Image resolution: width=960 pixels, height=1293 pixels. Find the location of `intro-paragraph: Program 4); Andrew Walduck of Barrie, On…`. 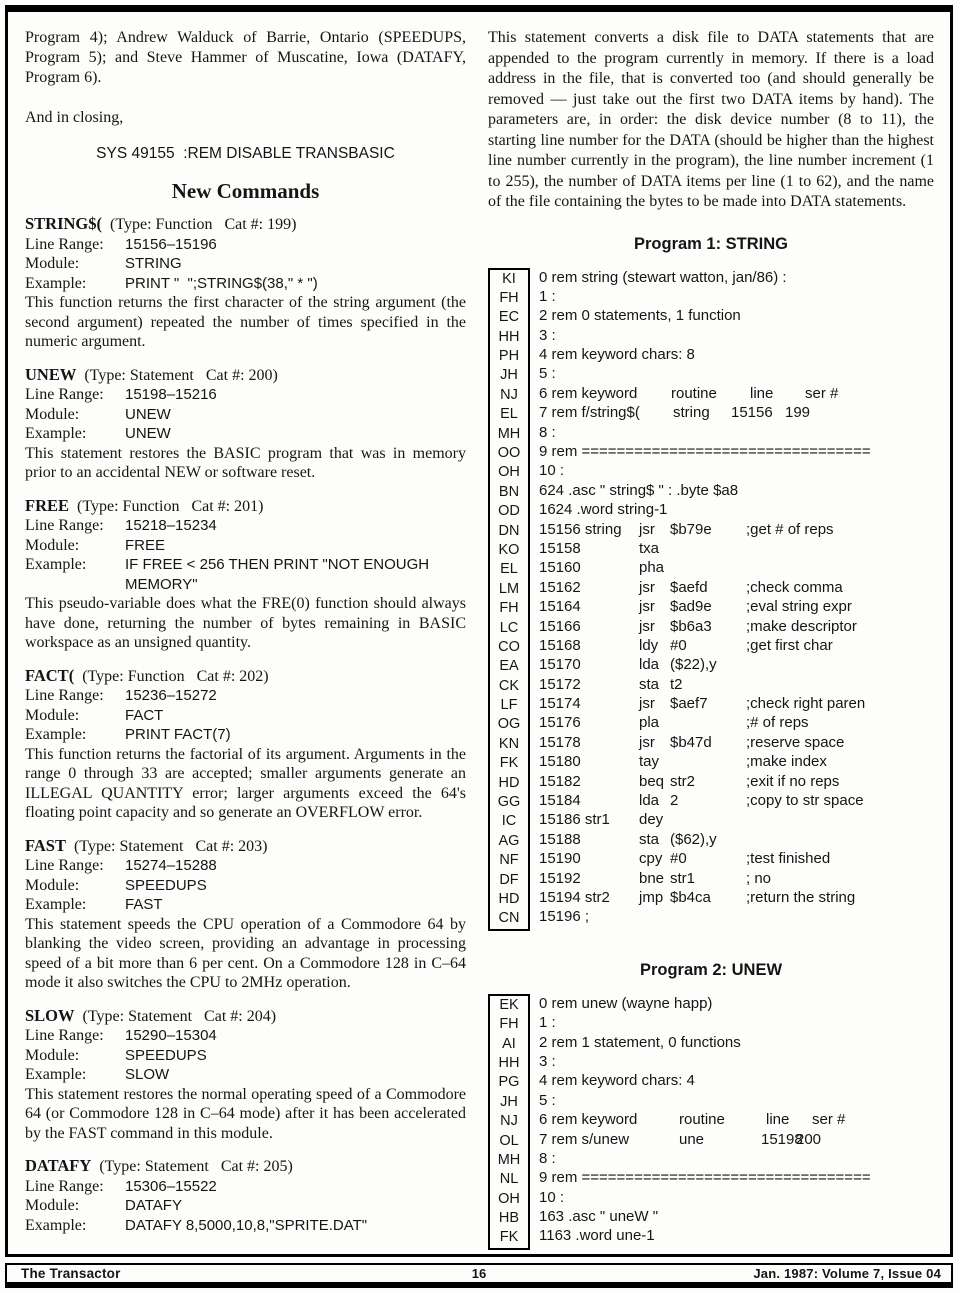

intro-paragraph: Program 4); Andrew Walduck of Barrie, On… is located at coordinates (245, 57).